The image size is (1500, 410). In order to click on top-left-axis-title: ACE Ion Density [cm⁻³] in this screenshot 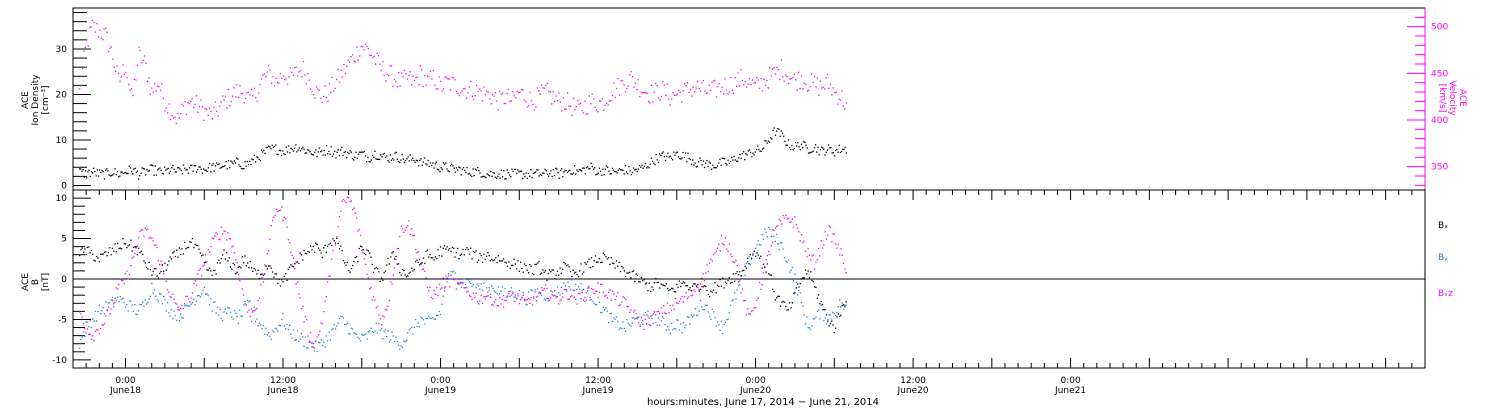, I will do `click(36, 100)`.